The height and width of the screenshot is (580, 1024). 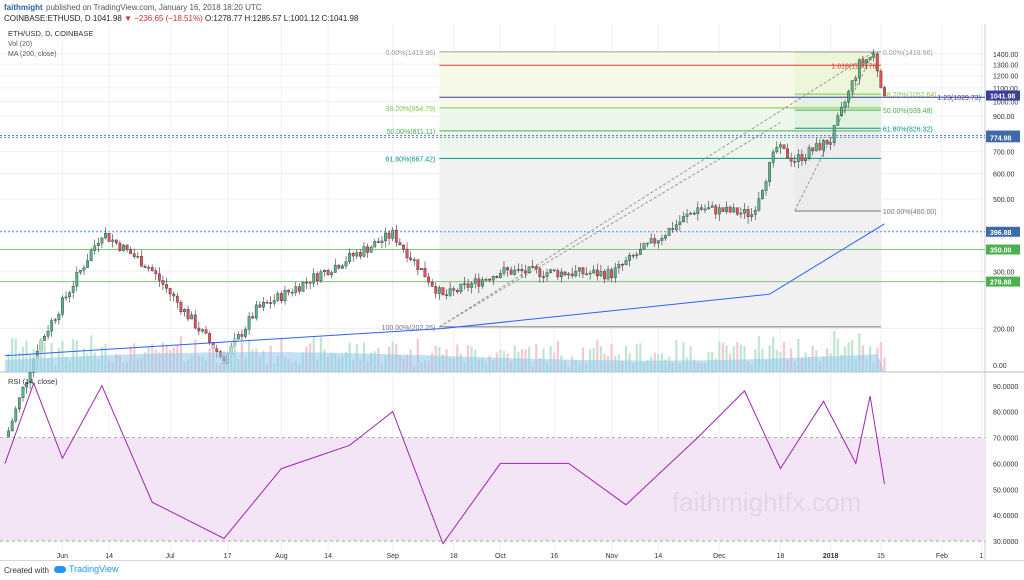 What do you see at coordinates (1005, 464) in the screenshot?
I see `rsi-tick-label: 60.0000` at bounding box center [1005, 464].